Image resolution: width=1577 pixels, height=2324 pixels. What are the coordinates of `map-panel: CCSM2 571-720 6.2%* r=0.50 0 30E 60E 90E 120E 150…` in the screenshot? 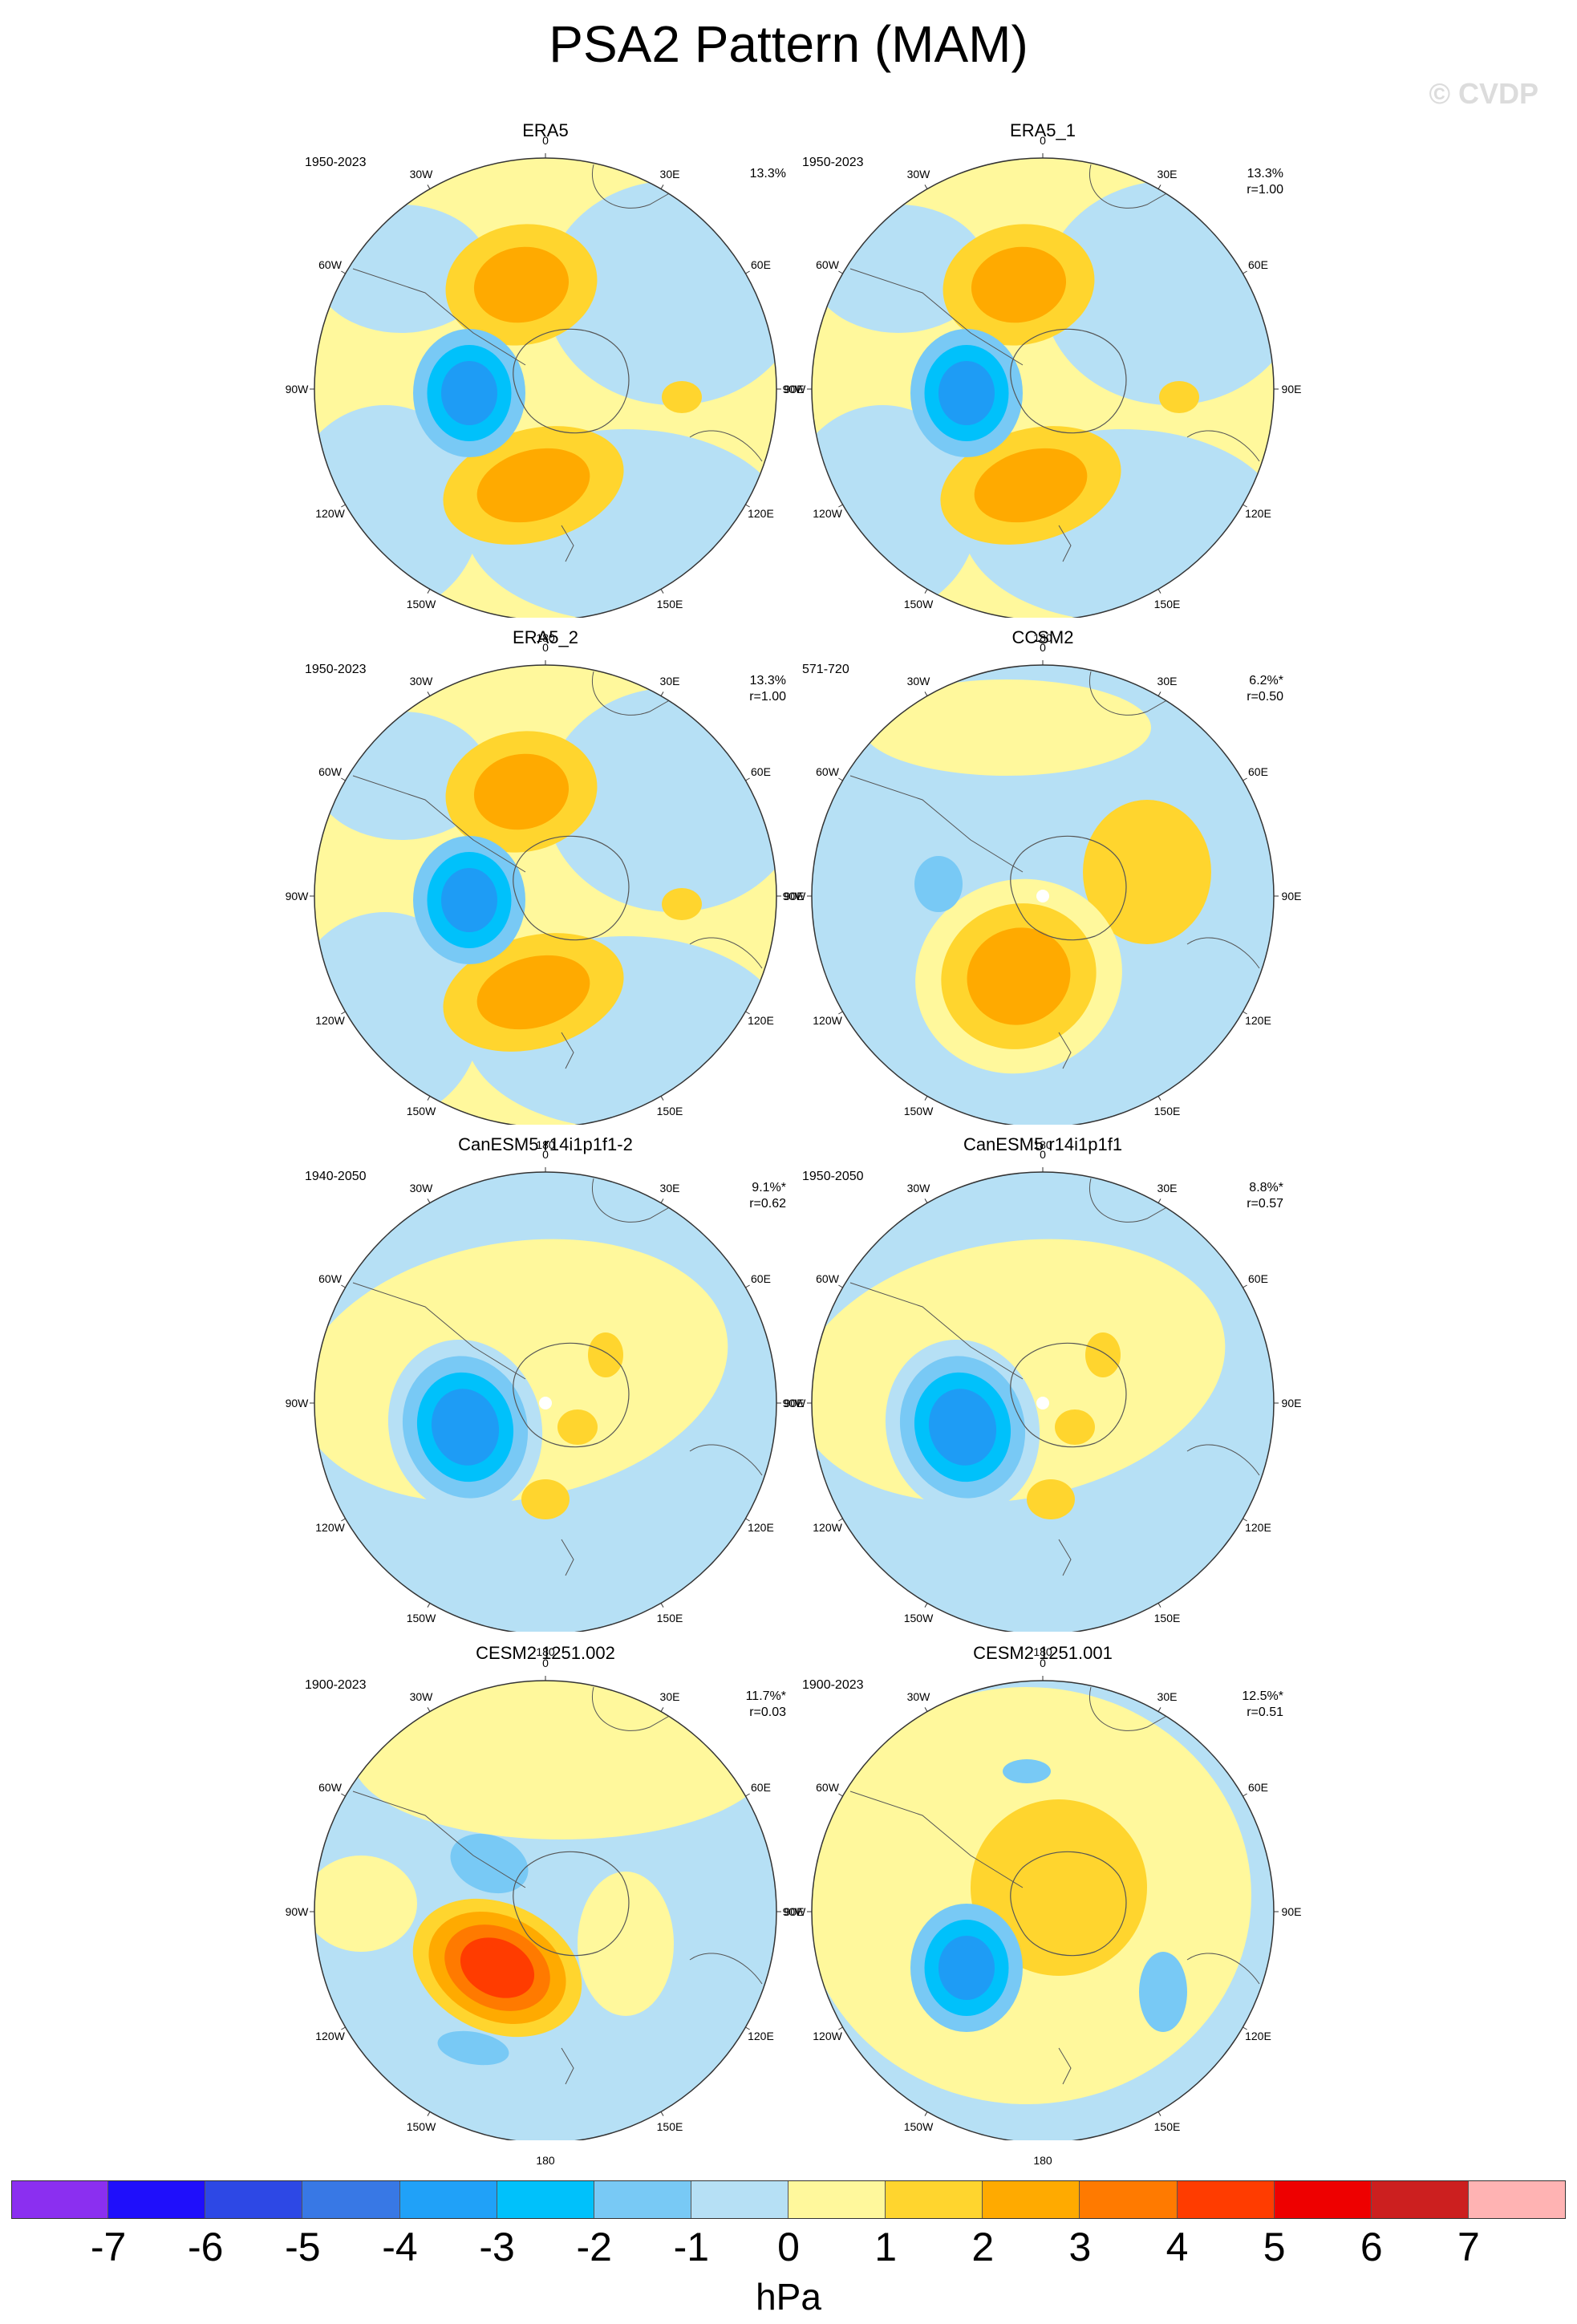 It's located at (1042, 889).